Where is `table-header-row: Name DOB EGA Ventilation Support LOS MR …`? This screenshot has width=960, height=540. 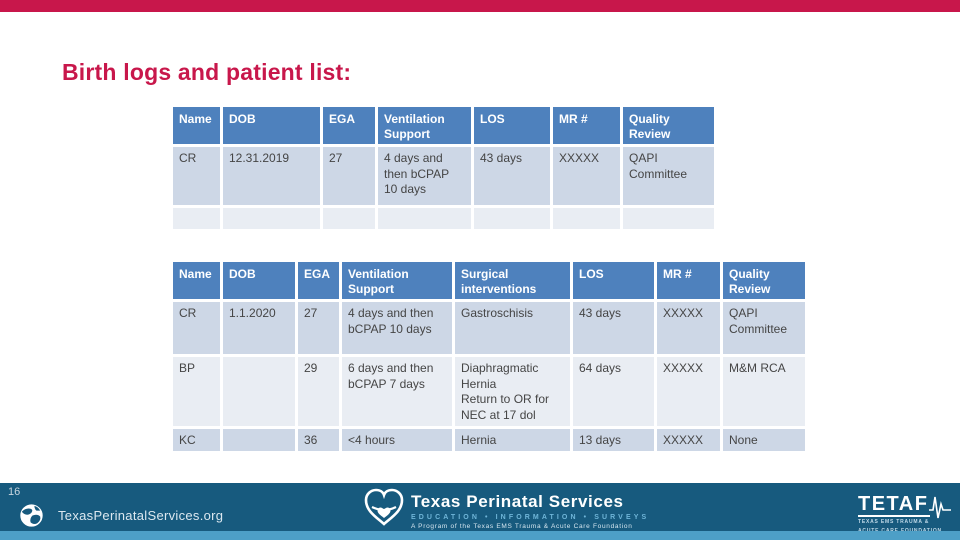
table-header-row: Name DOB EGA Ventilation Support LOS MR … is located at coordinates (443, 125).